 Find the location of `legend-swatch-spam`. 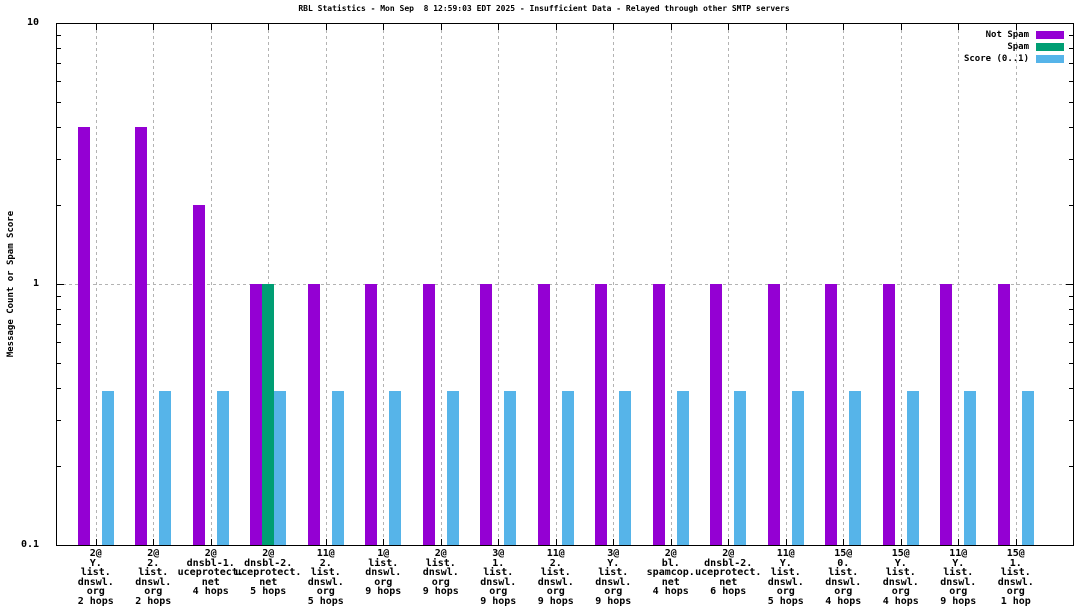

legend-swatch-spam is located at coordinates (1050, 47).